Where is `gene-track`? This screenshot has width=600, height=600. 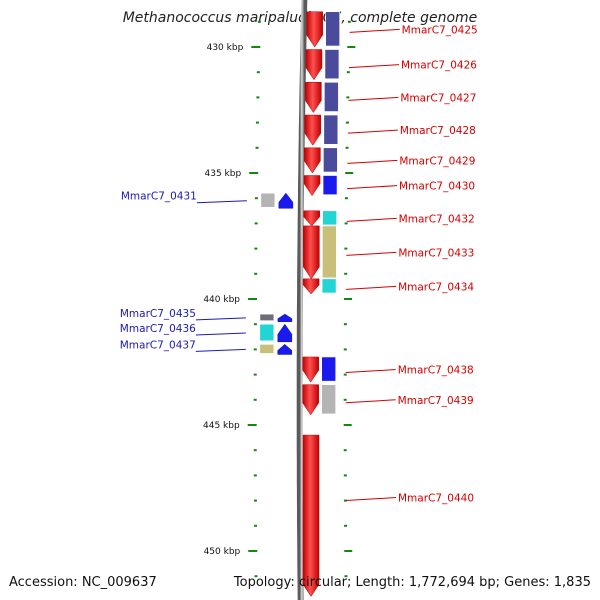 gene-track is located at coordinates (300, 304).